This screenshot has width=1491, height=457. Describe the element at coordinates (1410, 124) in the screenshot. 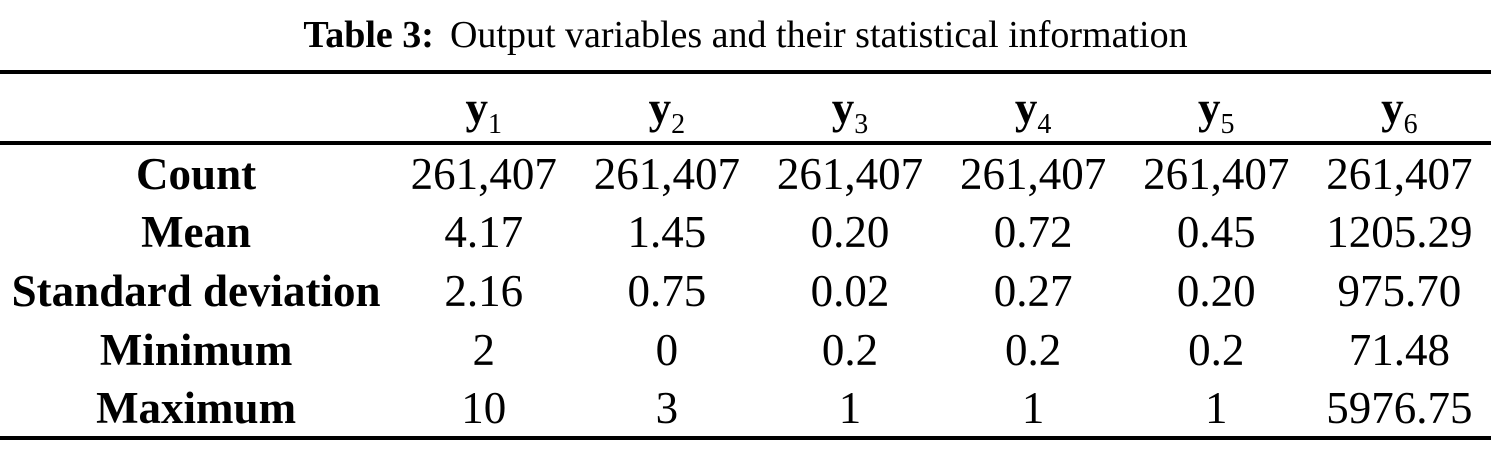

I see `variable-subscript: 6` at that location.